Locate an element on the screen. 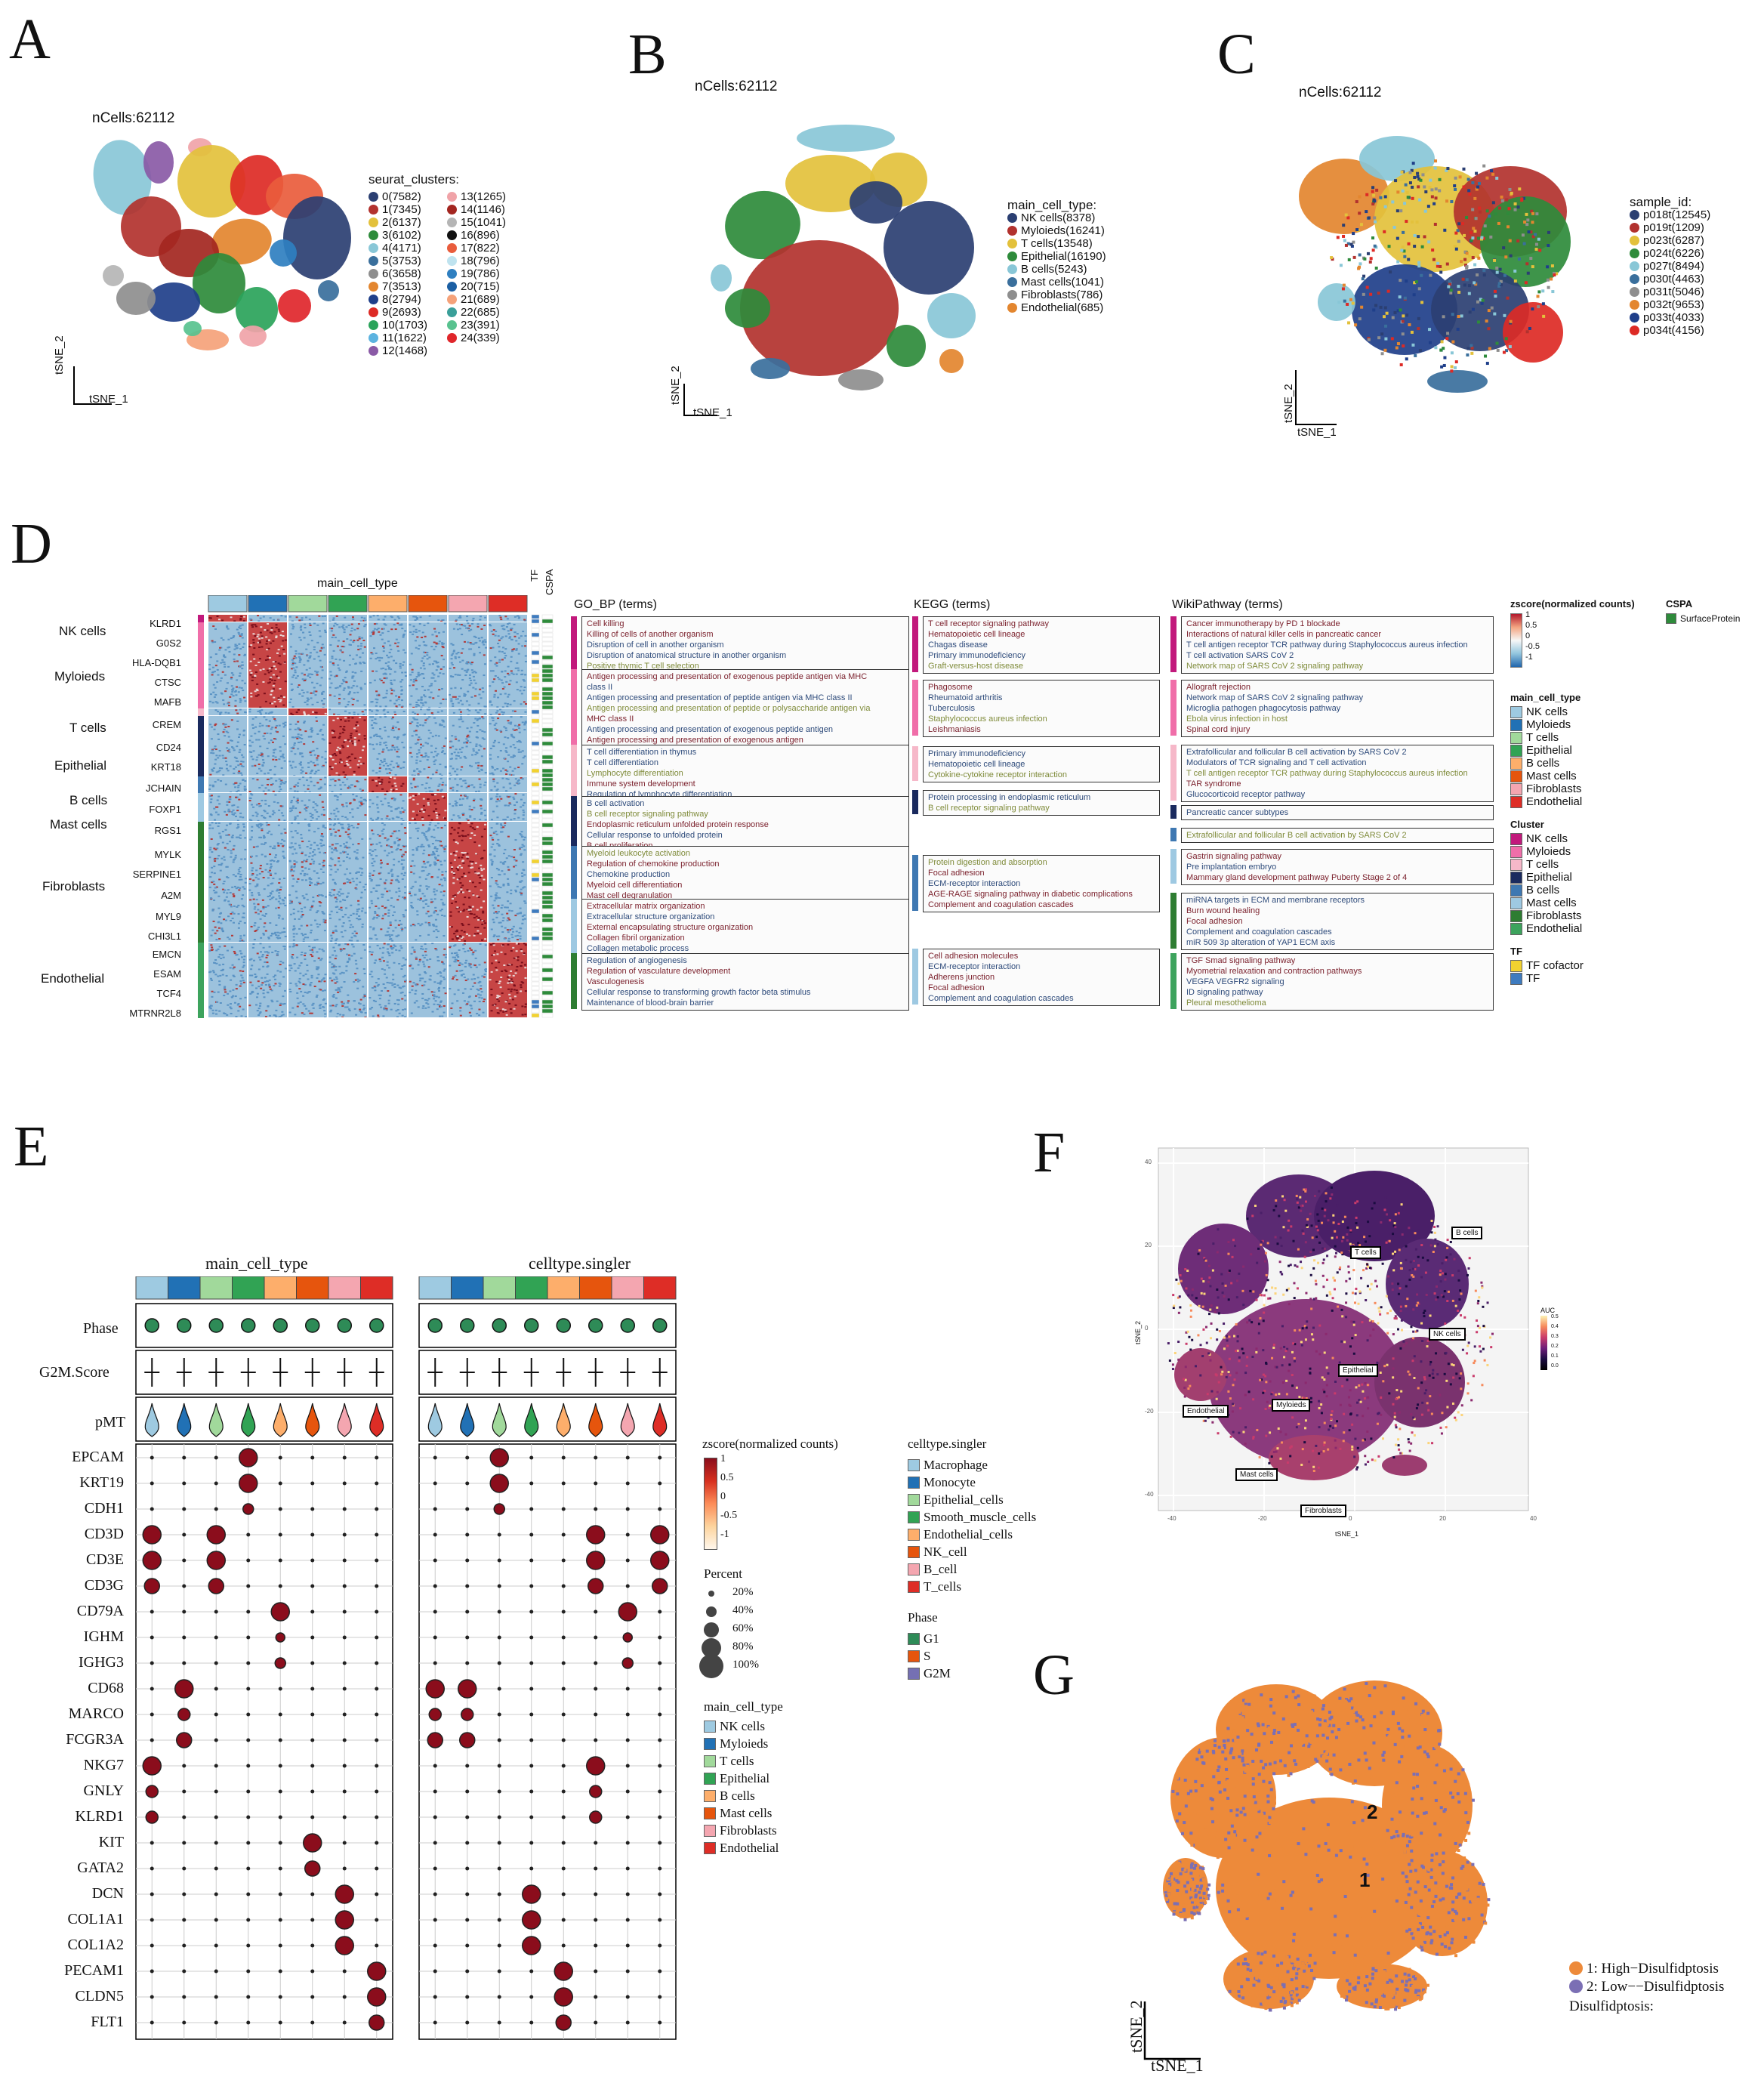 The height and width of the screenshot is (2077, 1764). legend-item: Myloieds(16241) is located at coordinates (1056, 230).